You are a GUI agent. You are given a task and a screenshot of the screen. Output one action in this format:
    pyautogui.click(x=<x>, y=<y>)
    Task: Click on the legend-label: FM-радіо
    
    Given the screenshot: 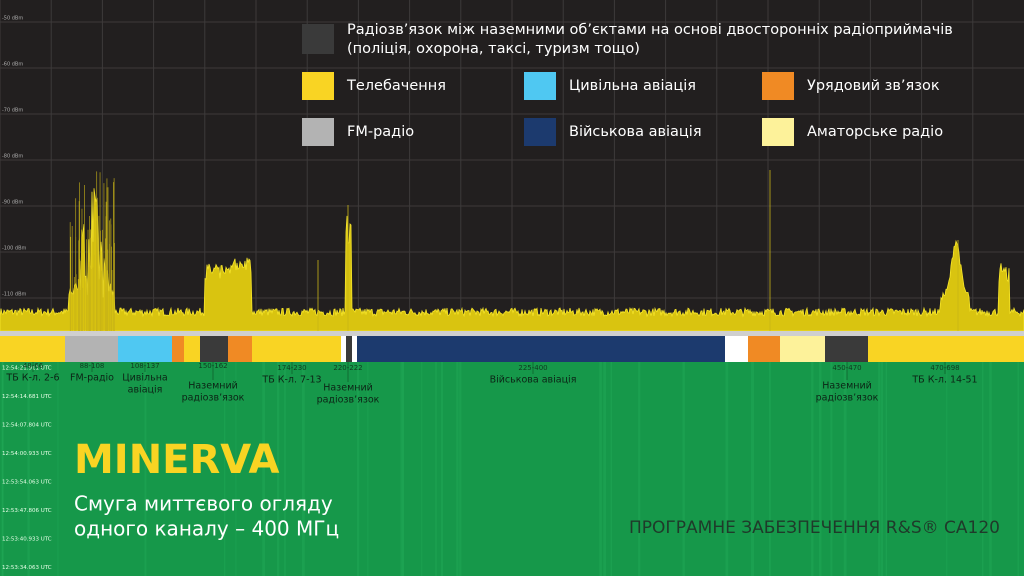 What is the action you would take?
    pyautogui.click(x=380, y=132)
    